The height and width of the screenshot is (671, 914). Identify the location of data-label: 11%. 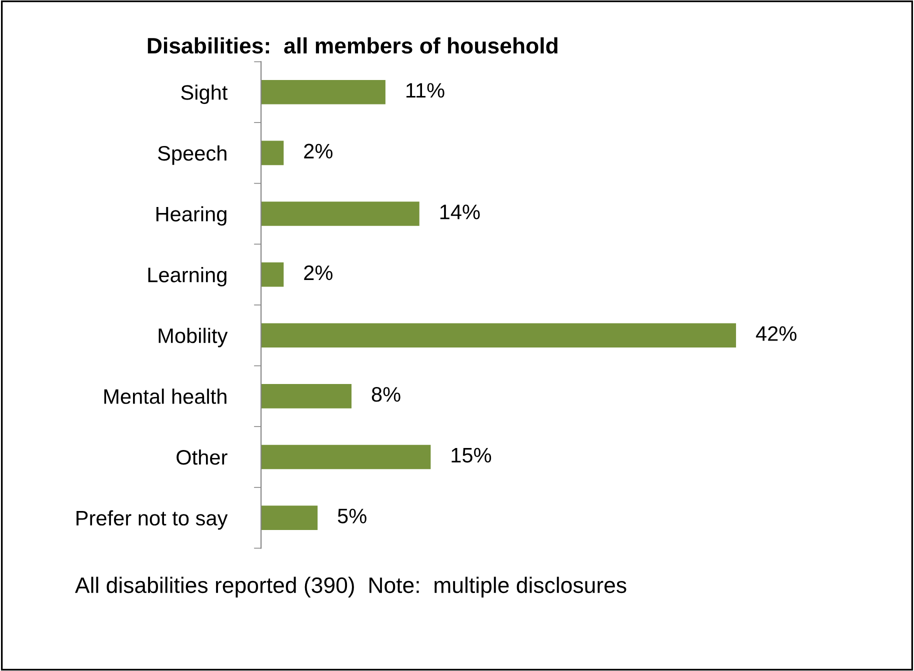
(425, 90).